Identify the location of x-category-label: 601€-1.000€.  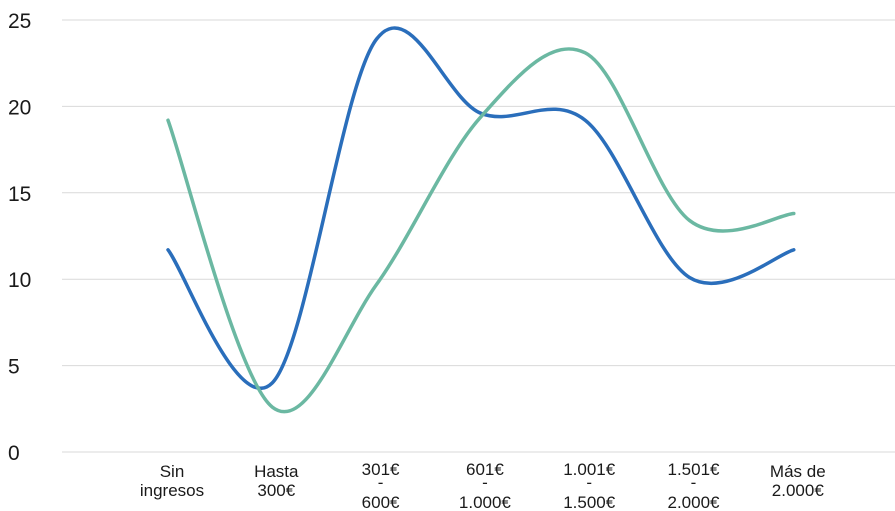
(485, 485).